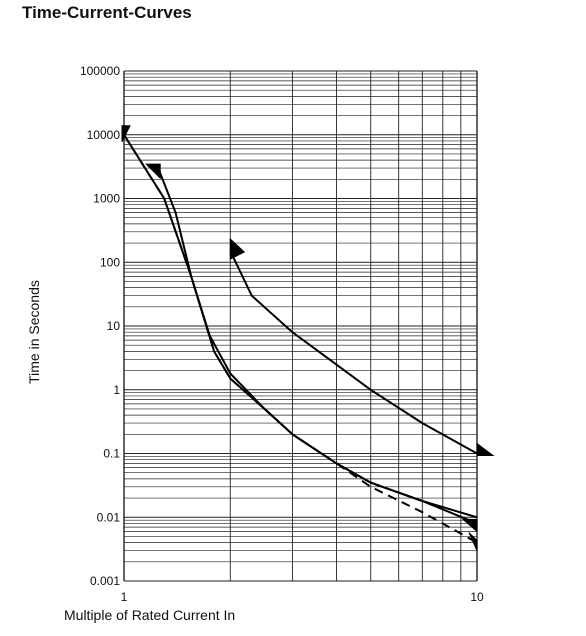 The image size is (586, 636). I want to click on x-axis-label: Multiple of Rated Current In, so click(150, 615).